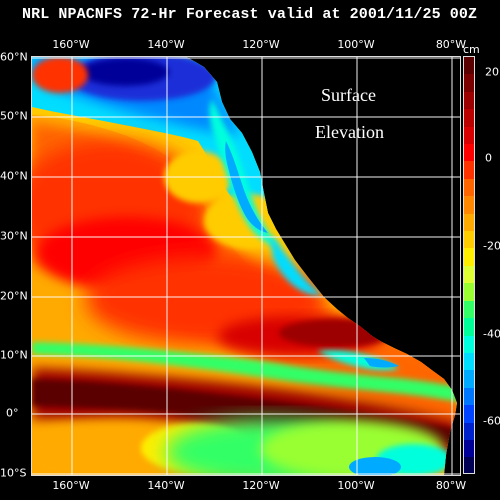 This screenshot has width=500, height=500. What do you see at coordinates (13, 473) in the screenshot?
I see `lat-label-10s: 10°S` at bounding box center [13, 473].